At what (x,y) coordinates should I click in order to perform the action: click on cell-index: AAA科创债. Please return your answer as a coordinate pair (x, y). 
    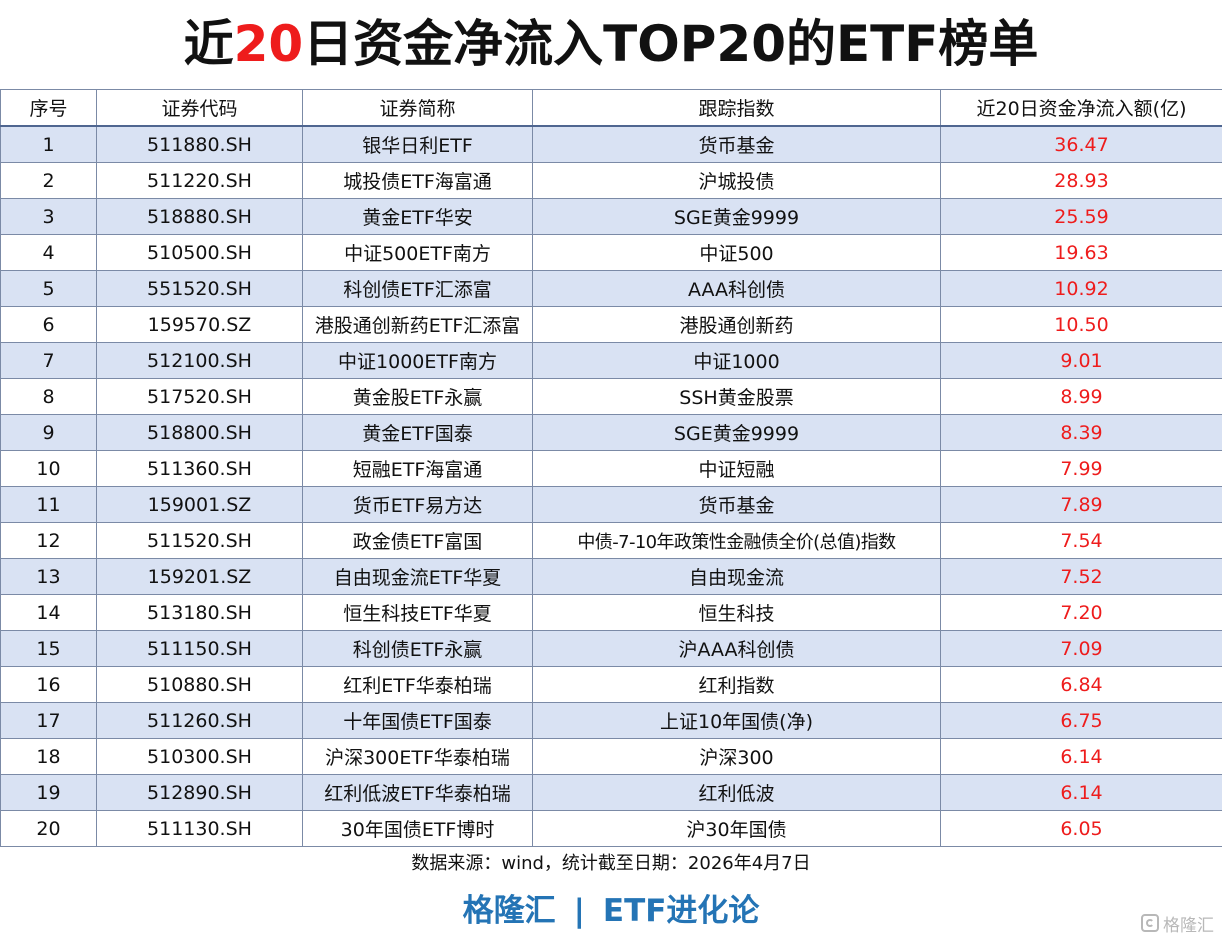
    Looking at the image, I should click on (736, 288).